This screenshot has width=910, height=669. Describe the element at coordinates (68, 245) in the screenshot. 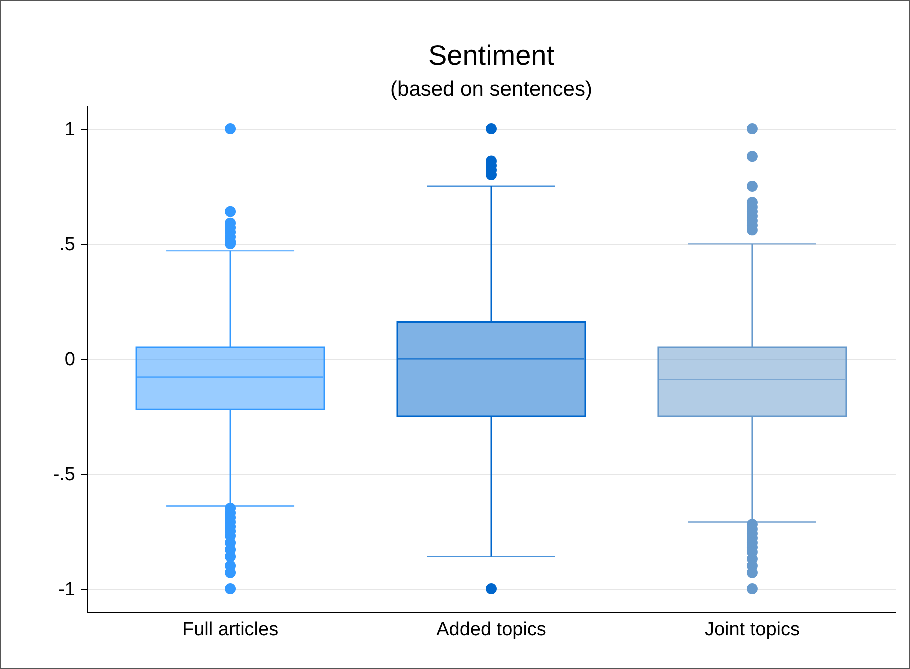

I see `y-tick-label: .5` at that location.